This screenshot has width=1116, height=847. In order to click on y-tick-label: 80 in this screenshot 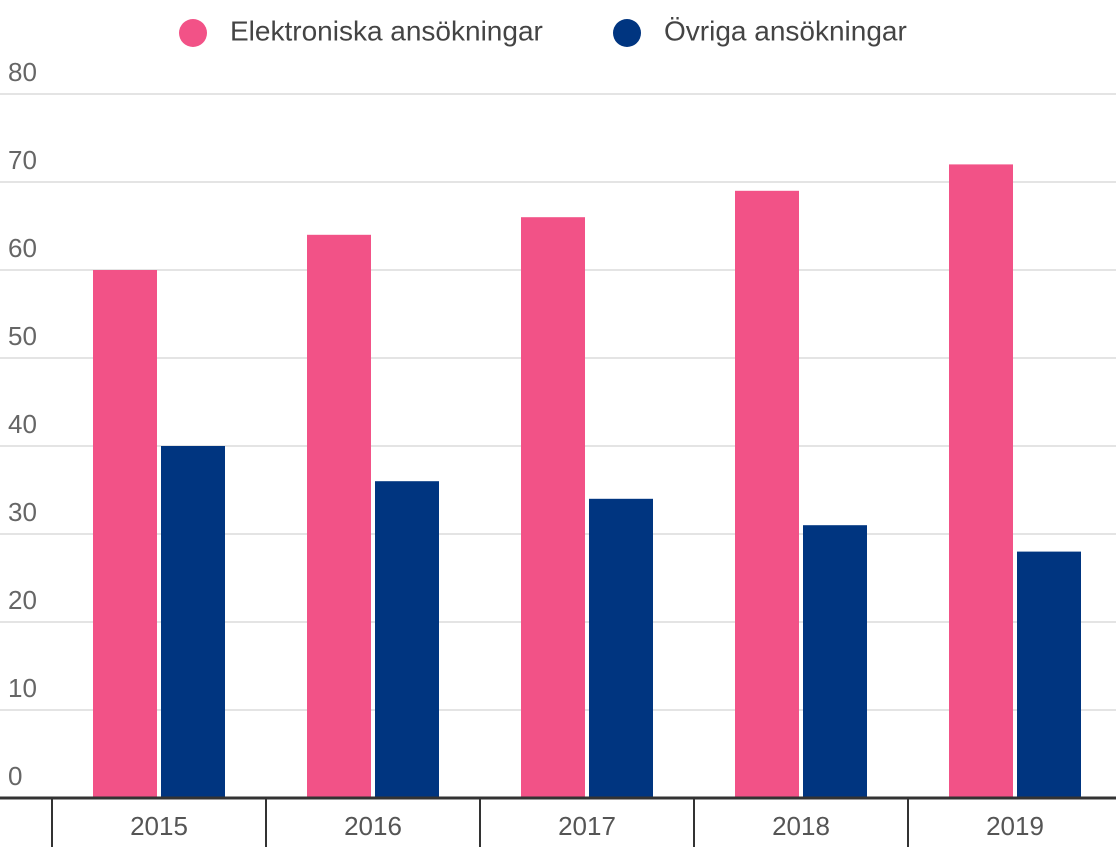, I will do `click(22, 72)`.